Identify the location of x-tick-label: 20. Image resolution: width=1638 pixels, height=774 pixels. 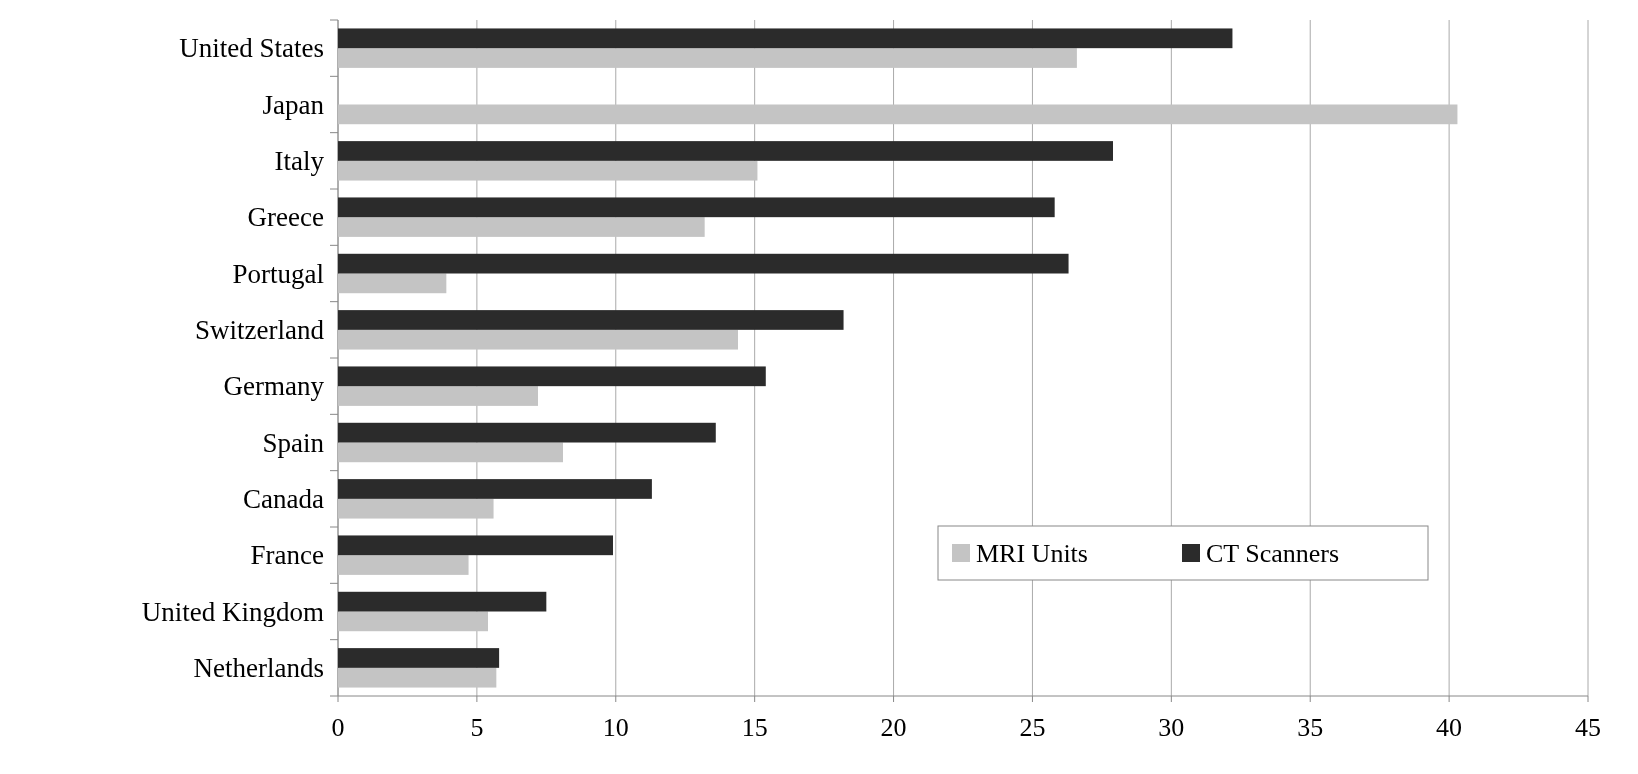
(893, 727).